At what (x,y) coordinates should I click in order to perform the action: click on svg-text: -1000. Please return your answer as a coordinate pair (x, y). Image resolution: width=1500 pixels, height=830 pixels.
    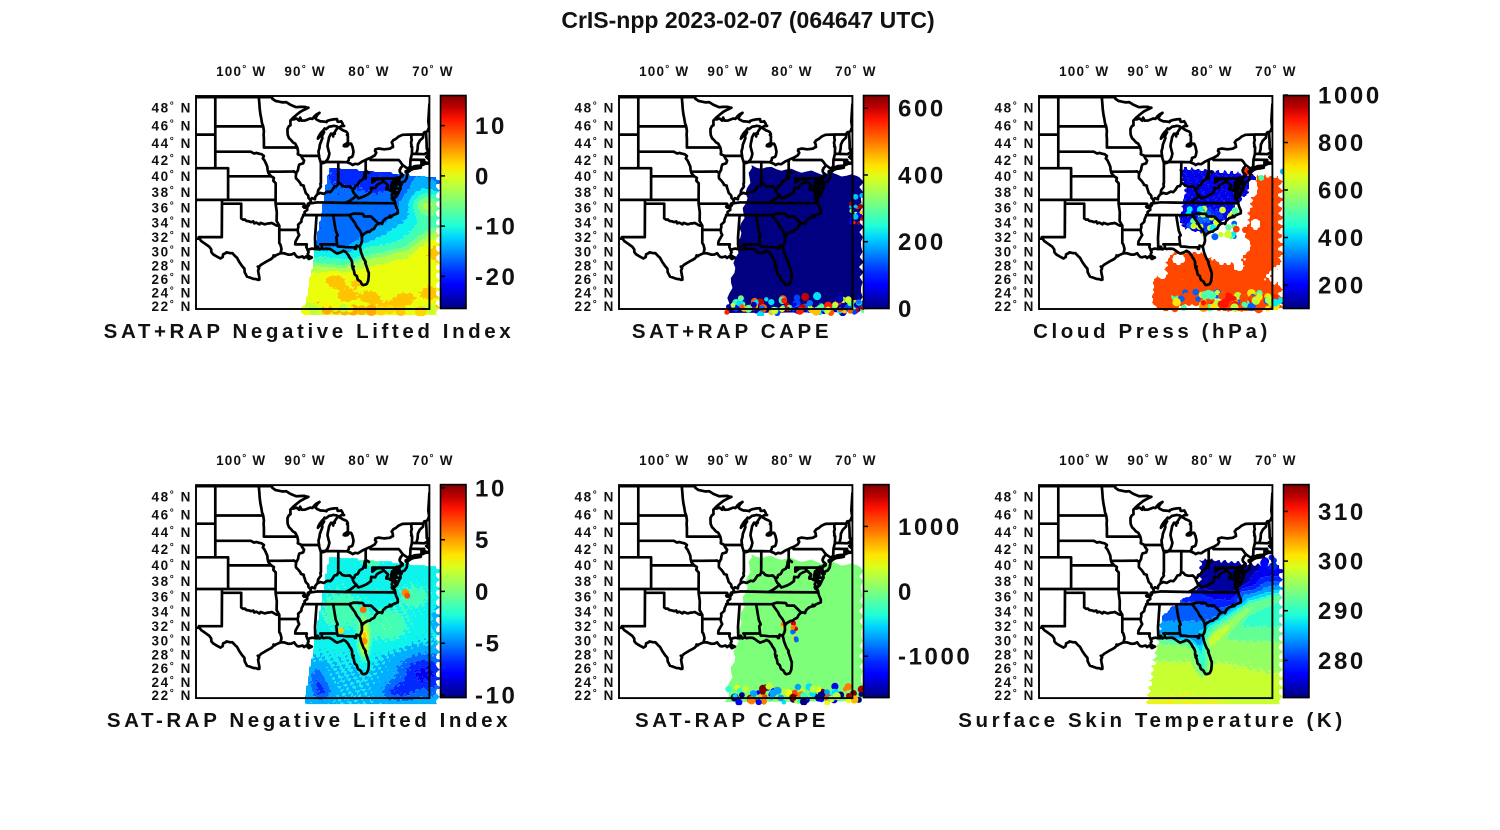
    Looking at the image, I should click on (935, 657).